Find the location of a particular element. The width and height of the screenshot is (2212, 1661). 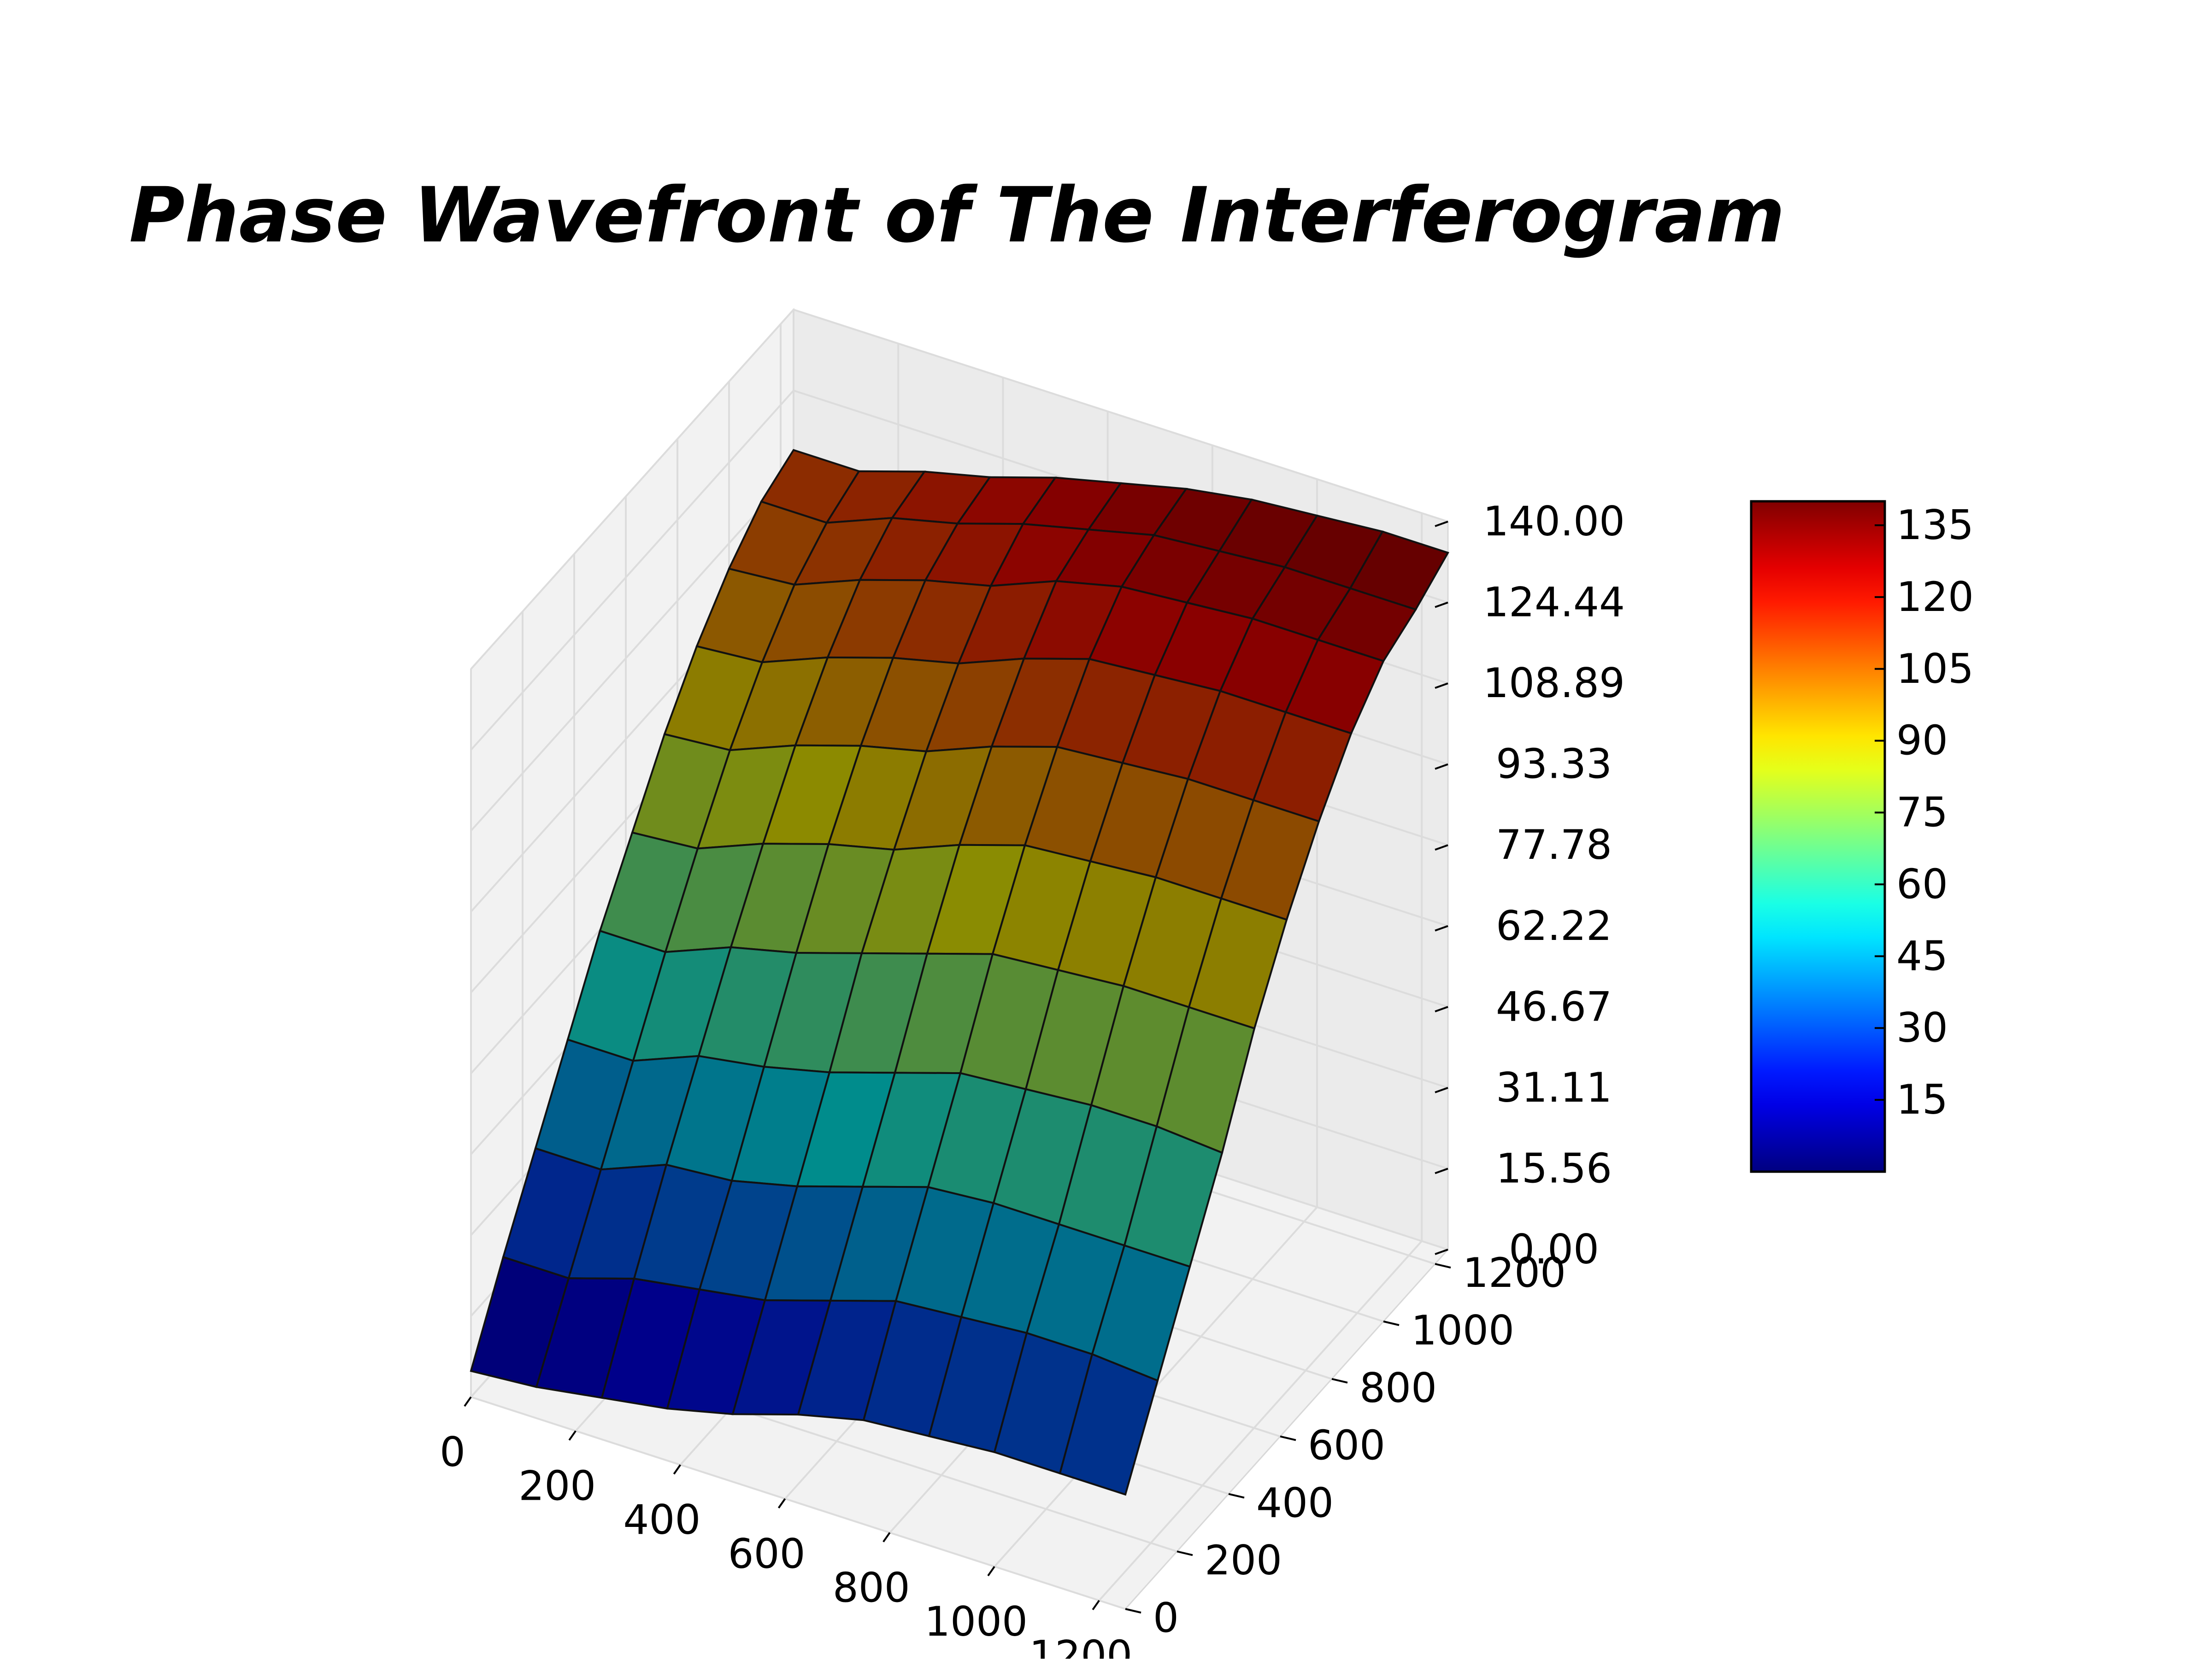

y-tick-label: 400 is located at coordinates (1295, 1502).